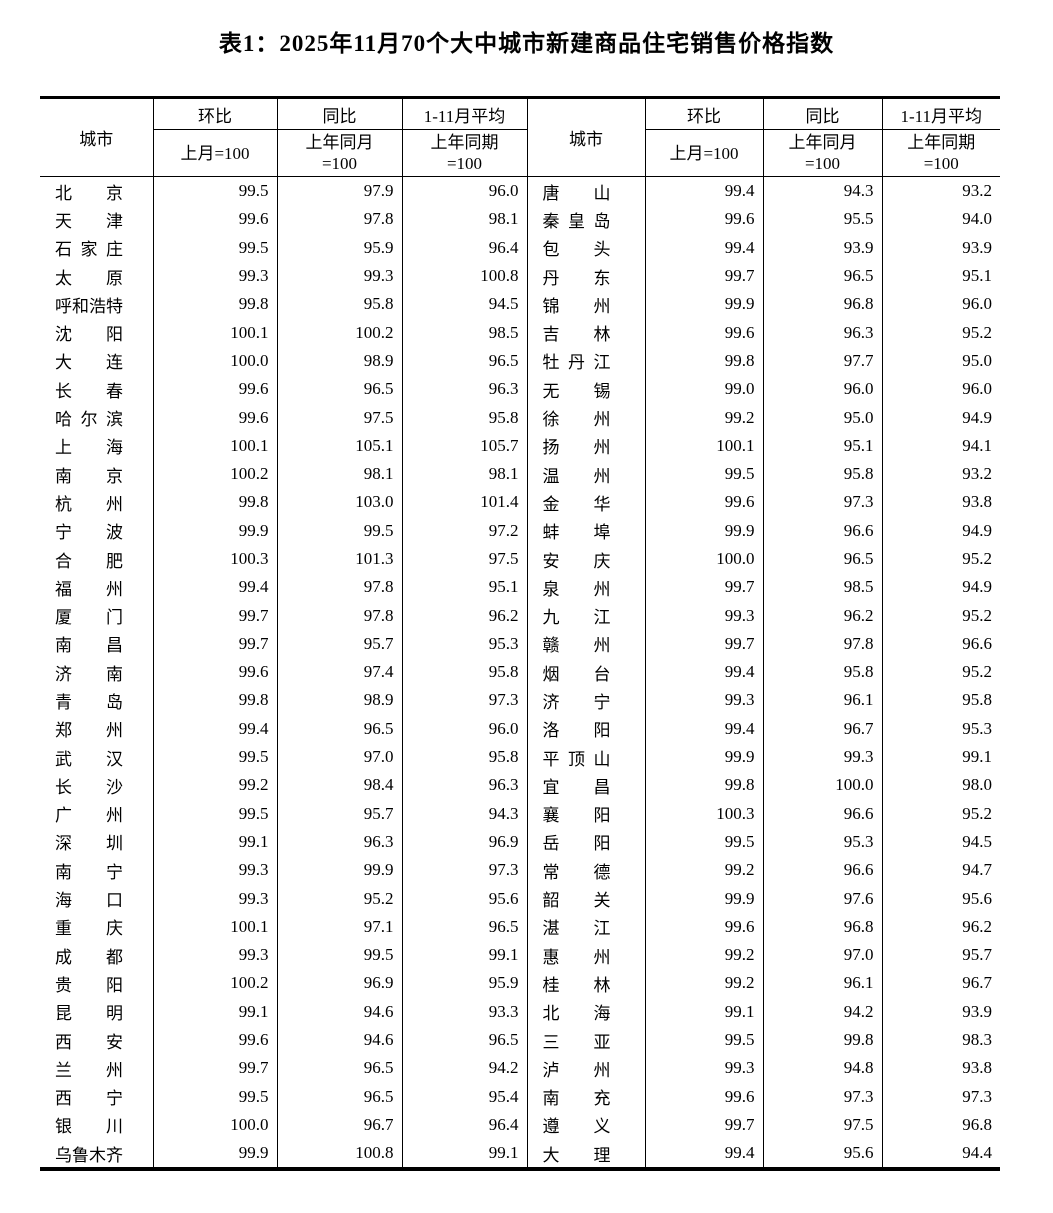 The image size is (1053, 1213). I want to click on city-cell-right: 吉林, so click(586, 332).